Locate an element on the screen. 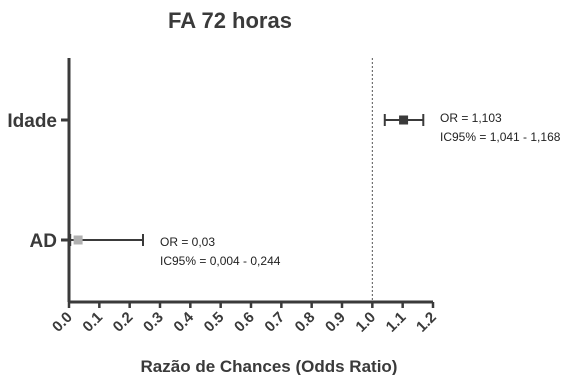  annotation-or: OR = 0,03 is located at coordinates (187, 242).